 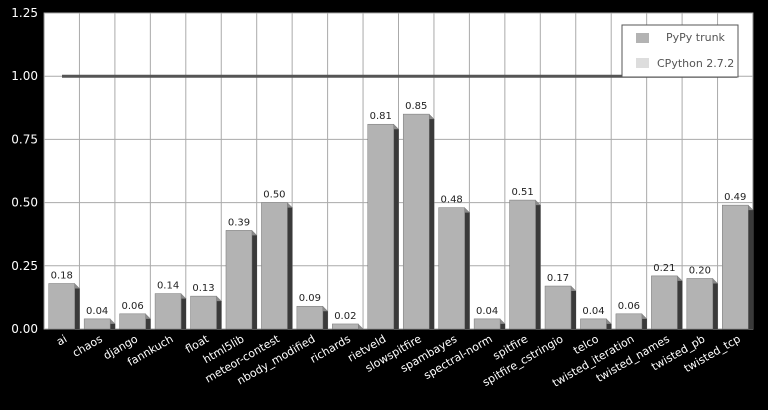 I want to click on data-label: 0.50, so click(x=274, y=195).